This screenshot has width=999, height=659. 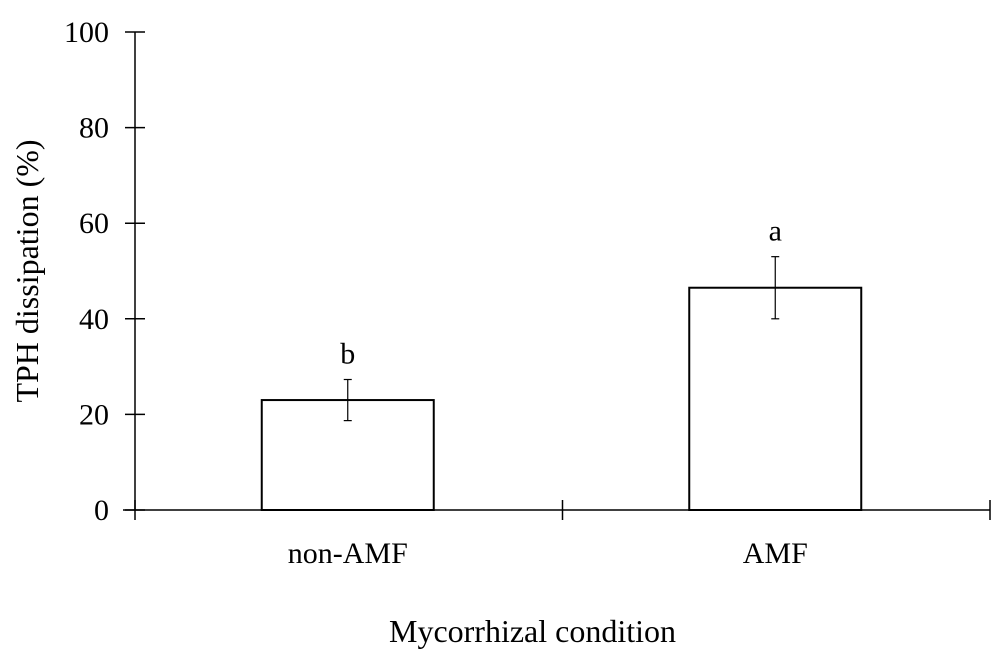 I want to click on x-tick-label: AMF, so click(x=775, y=553).